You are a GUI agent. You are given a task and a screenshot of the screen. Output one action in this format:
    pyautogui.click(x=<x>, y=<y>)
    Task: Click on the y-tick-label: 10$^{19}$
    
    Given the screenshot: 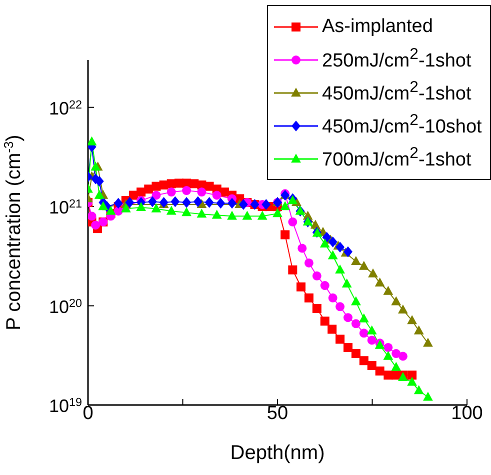 What is the action you would take?
    pyautogui.click(x=65, y=406)
    